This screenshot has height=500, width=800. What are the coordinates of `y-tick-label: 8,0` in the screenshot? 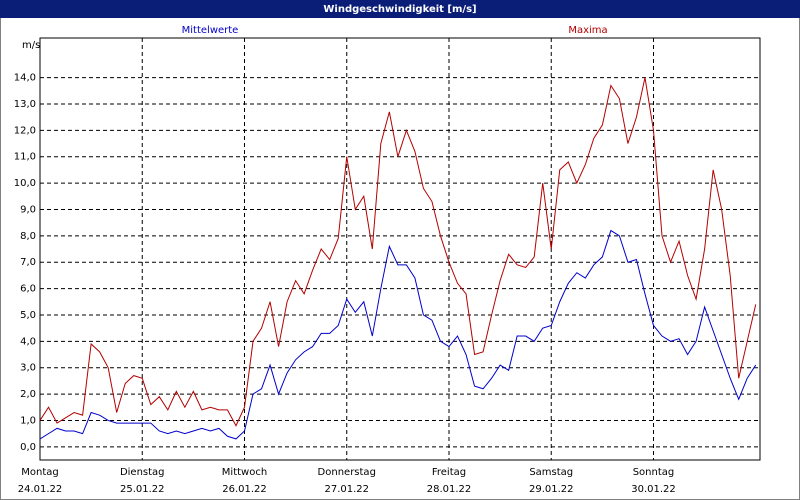 It's located at (28, 236).